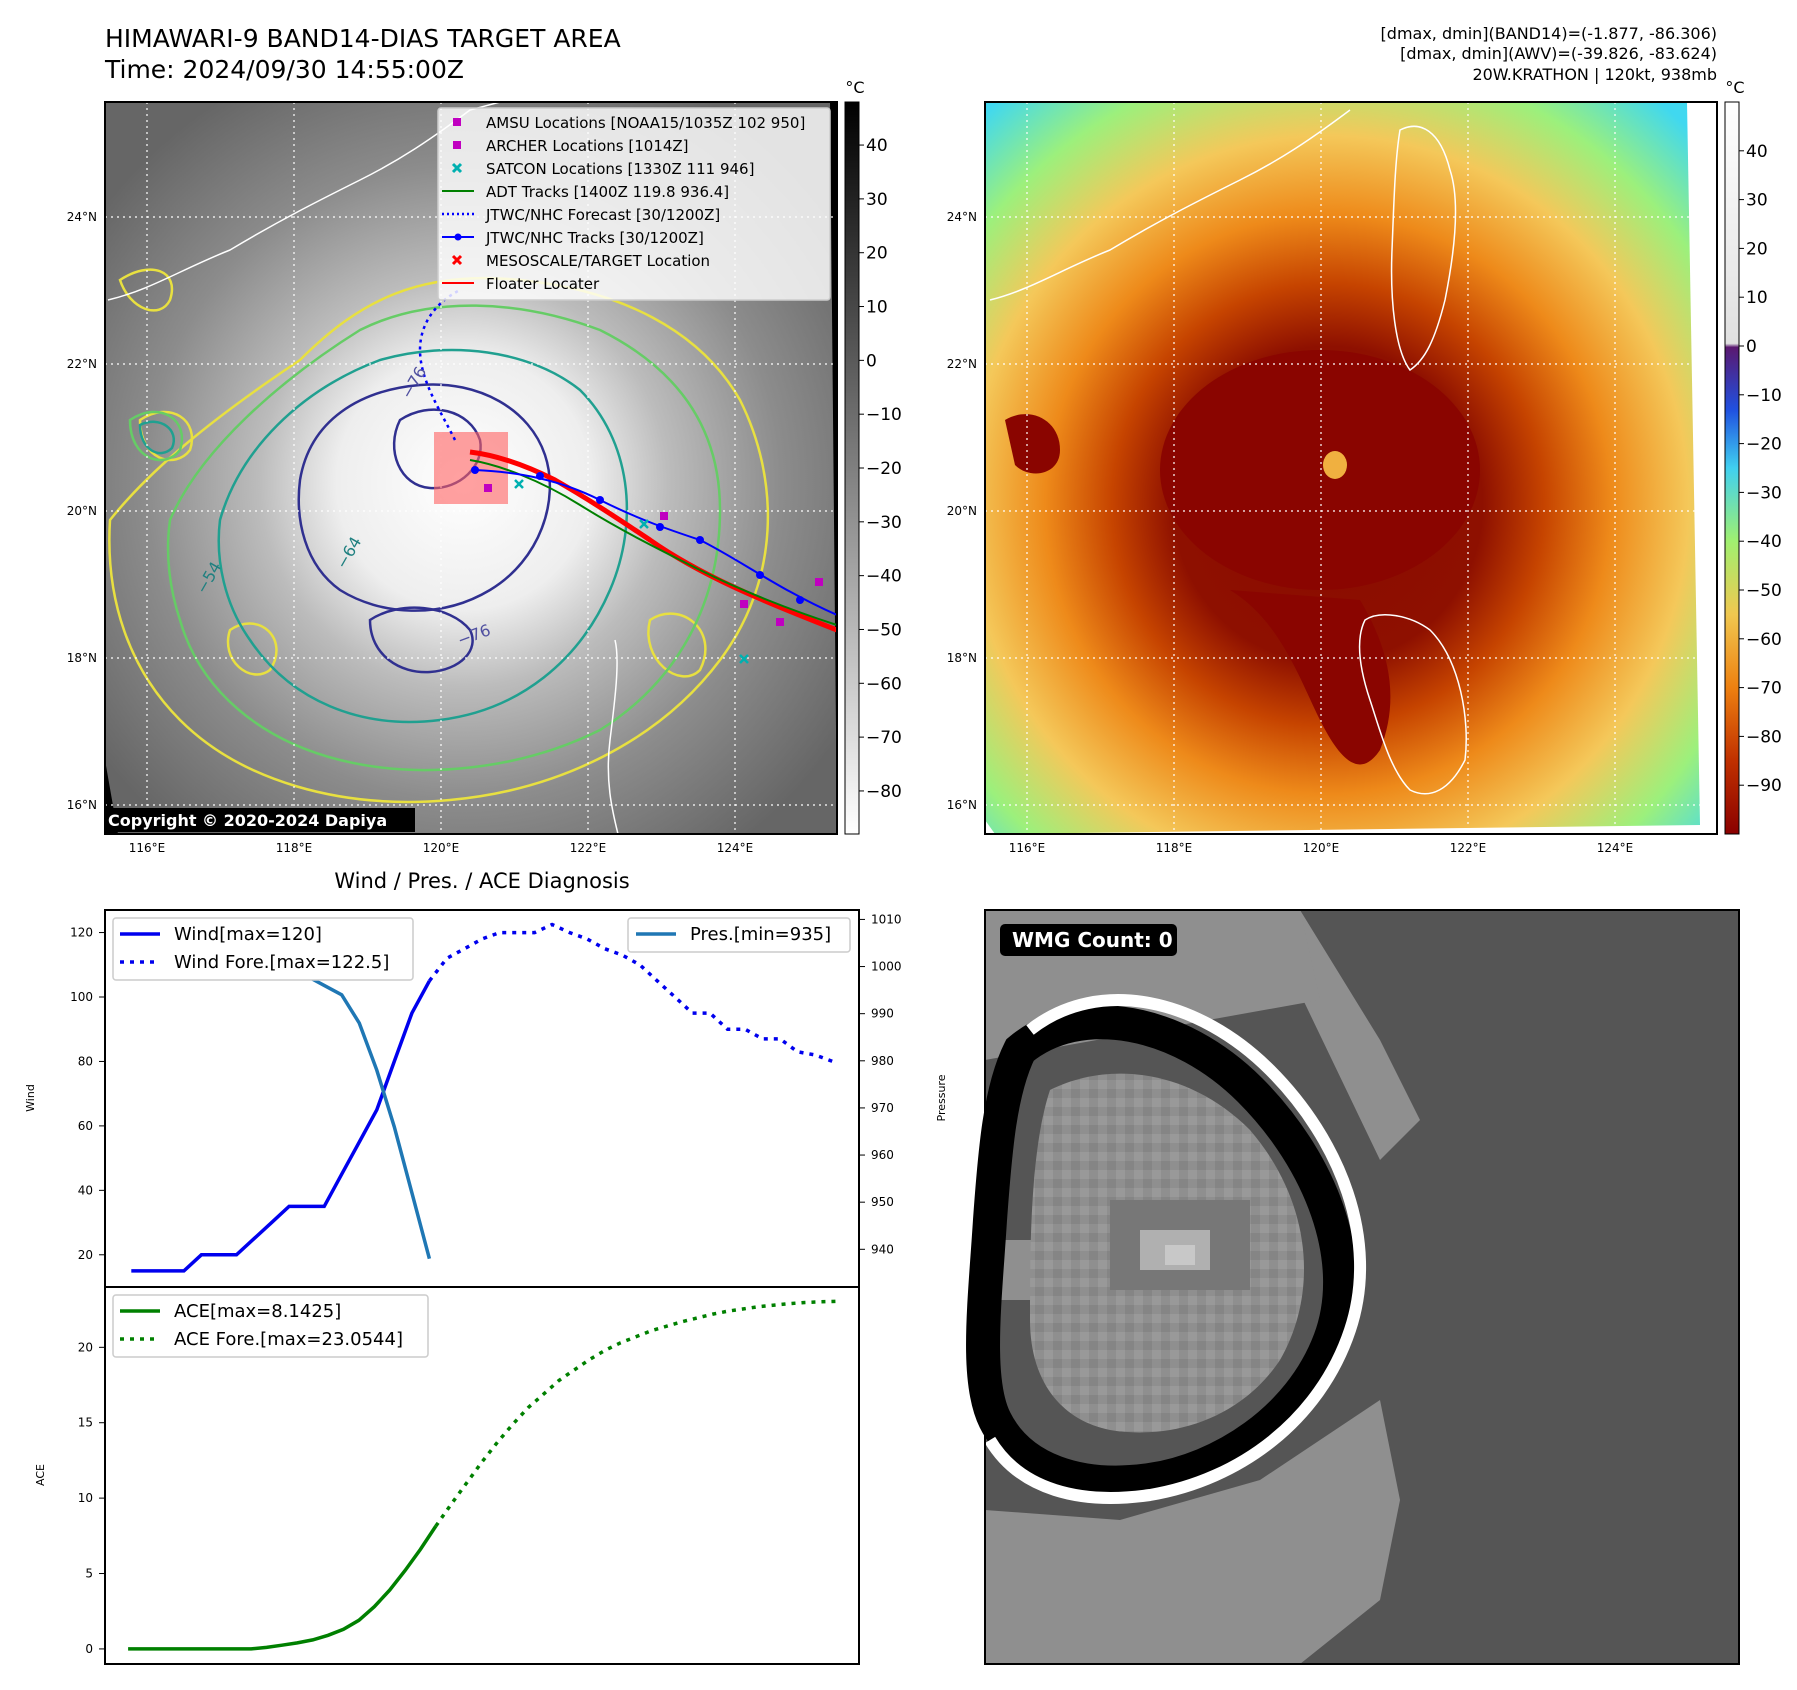 This screenshot has height=1690, width=1797. I want to click on pressure-tick-label: 1000, so click(886, 967).